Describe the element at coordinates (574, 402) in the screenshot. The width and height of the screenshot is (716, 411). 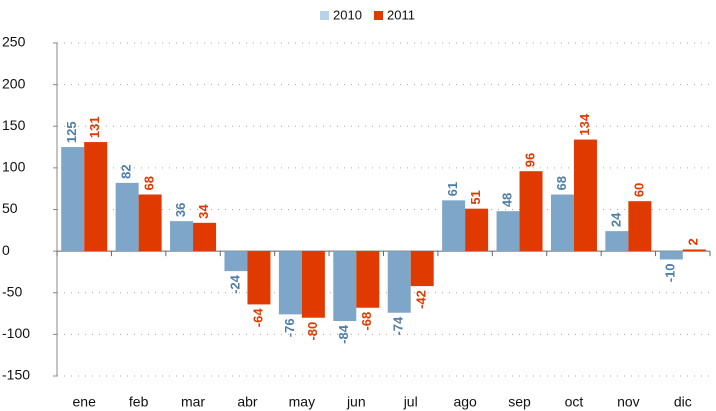
I see `x-tick-label: oct` at that location.